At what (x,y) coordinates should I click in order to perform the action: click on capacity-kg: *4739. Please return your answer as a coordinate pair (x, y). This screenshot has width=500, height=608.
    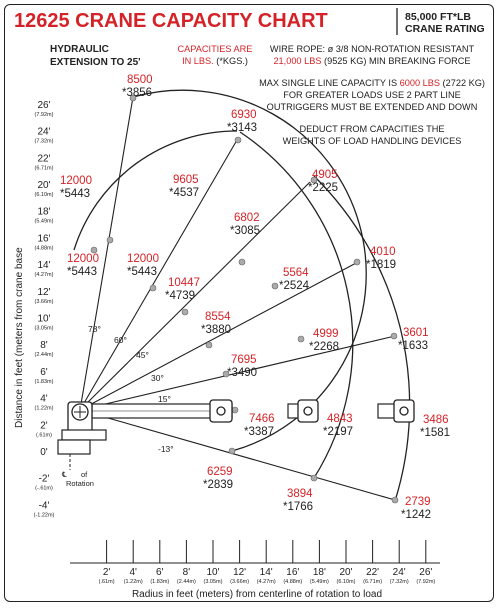
    Looking at the image, I should click on (180, 296).